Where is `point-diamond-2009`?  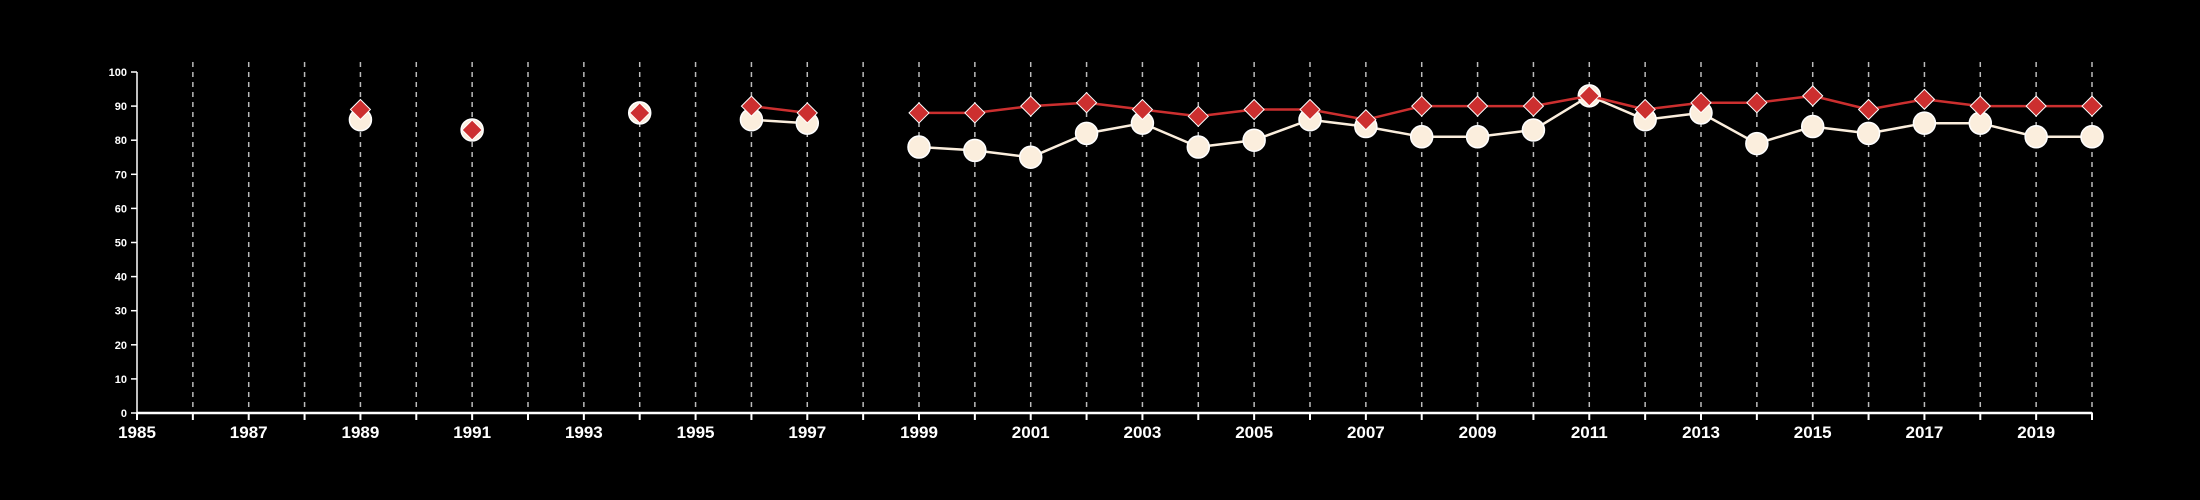 point-diamond-2009 is located at coordinates (1477, 106).